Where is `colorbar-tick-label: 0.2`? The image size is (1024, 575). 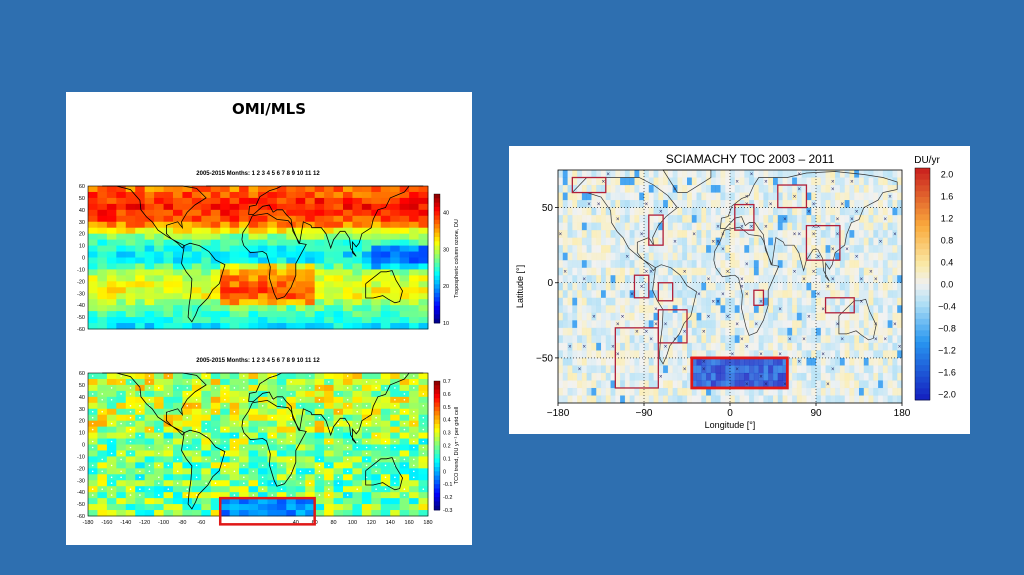
colorbar-tick-label: 0.2 is located at coordinates (447, 447).